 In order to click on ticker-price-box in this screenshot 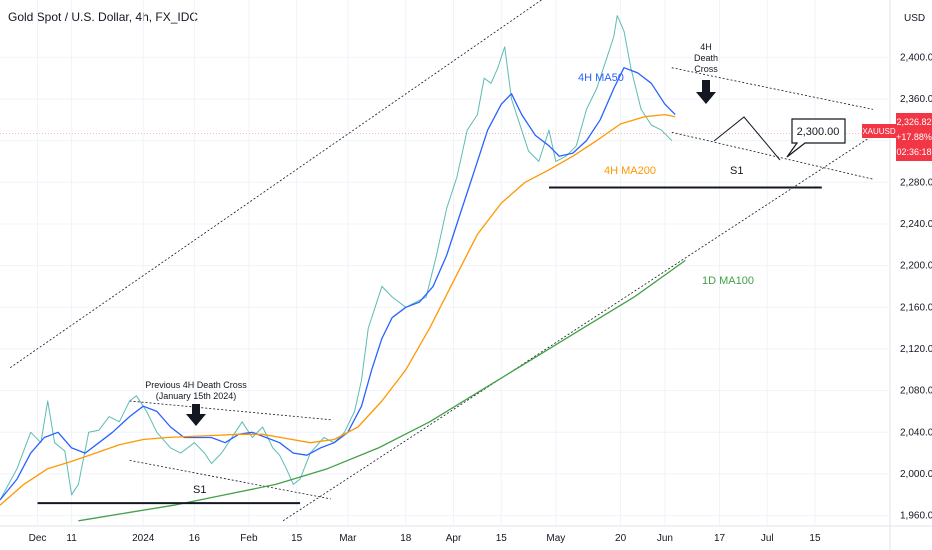, I will do `click(914, 137)`.